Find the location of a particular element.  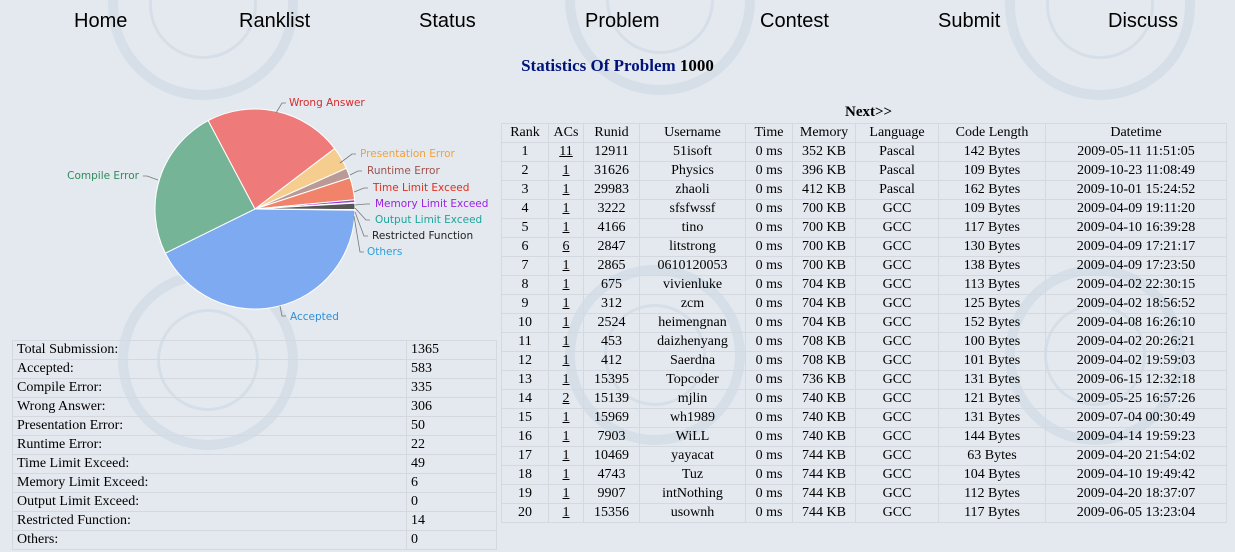

acs-cell: 1 is located at coordinates (566, 209).